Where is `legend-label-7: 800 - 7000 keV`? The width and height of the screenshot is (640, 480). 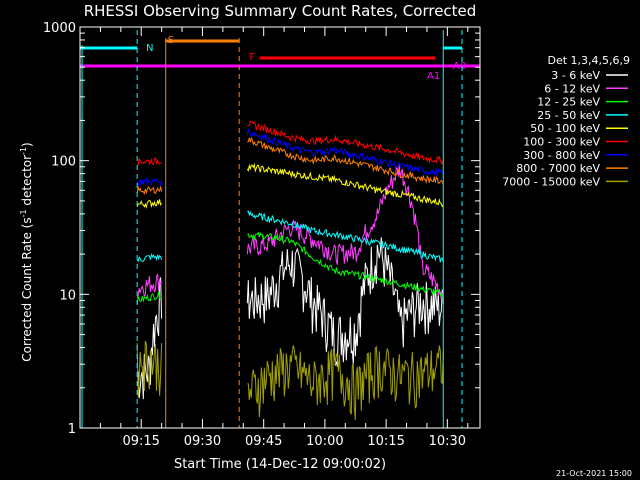 legend-label-7: 800 - 7000 keV is located at coordinates (558, 168).